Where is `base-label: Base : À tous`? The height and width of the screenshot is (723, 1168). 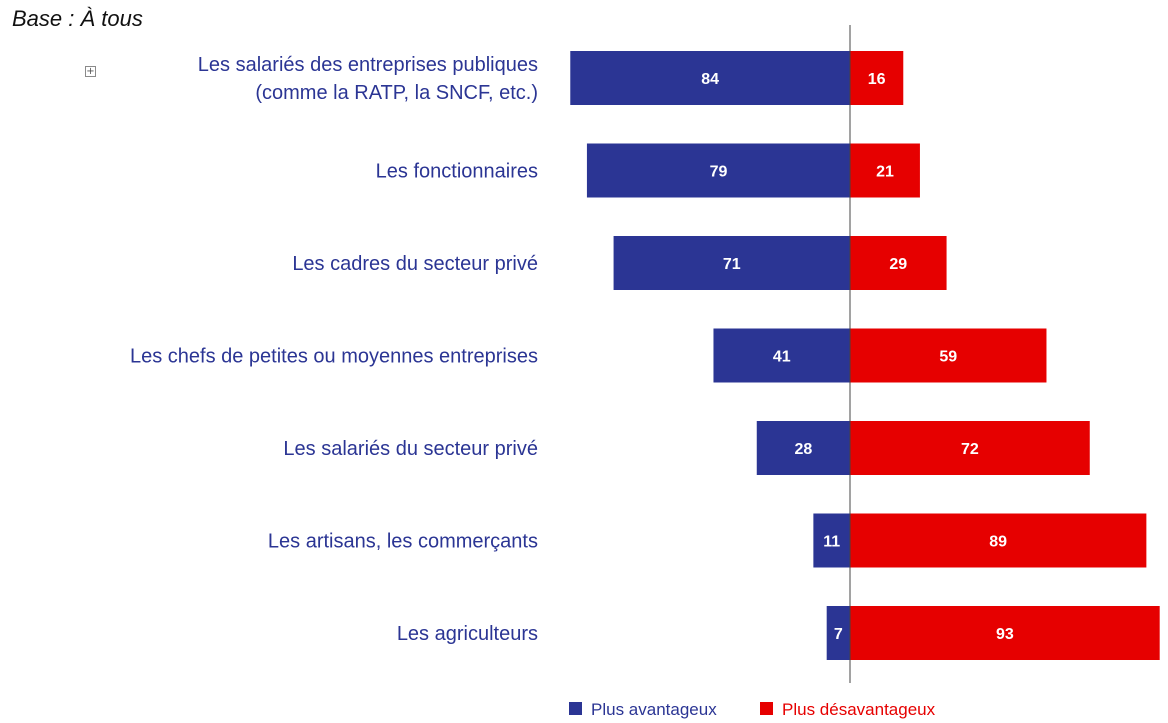
base-label: Base : À tous is located at coordinates (77, 18).